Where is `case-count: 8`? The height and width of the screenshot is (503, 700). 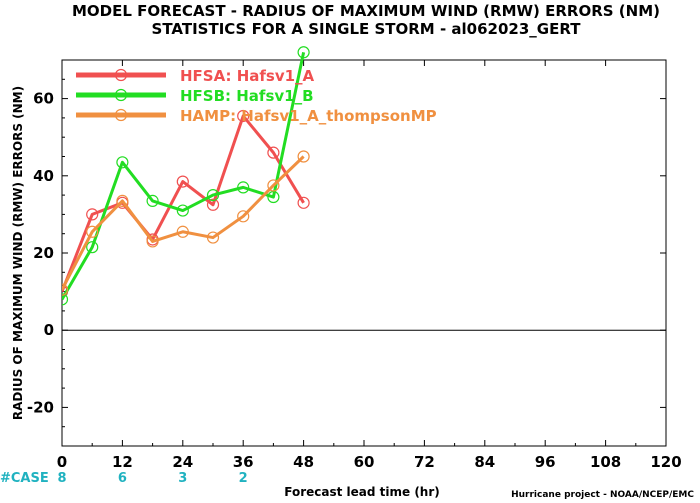 case-count: 8 is located at coordinates (61, 478).